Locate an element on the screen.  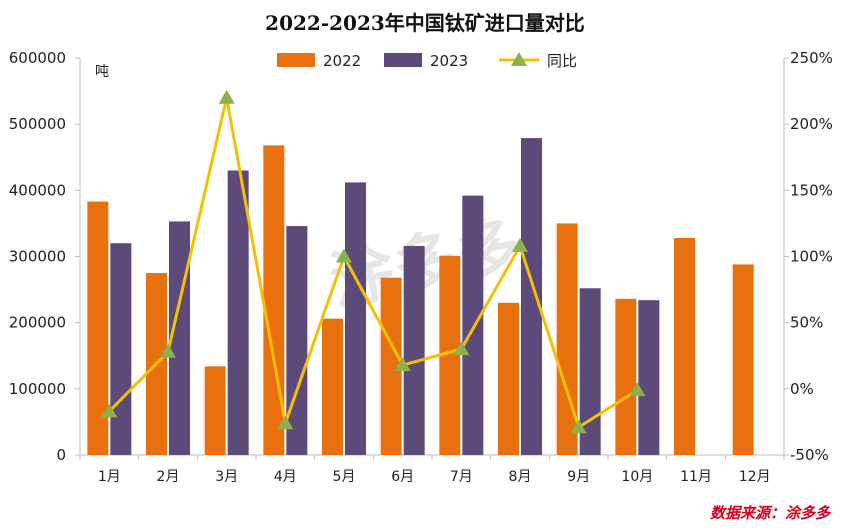
x-tick-label: 7月 is located at coordinates (461, 477).